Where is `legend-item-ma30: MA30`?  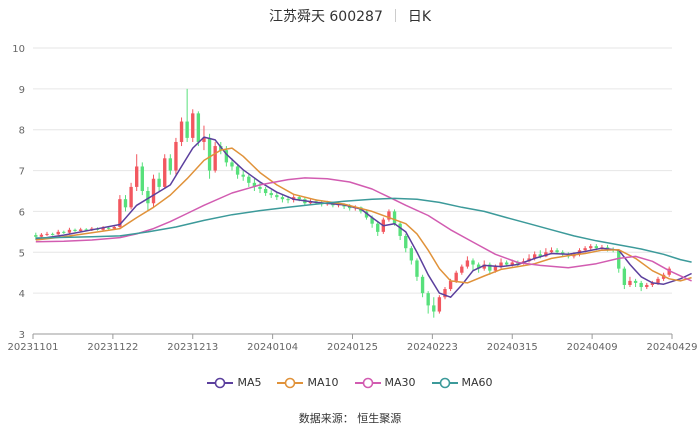
legend-item-ma30: MA30 is located at coordinates (385, 382).